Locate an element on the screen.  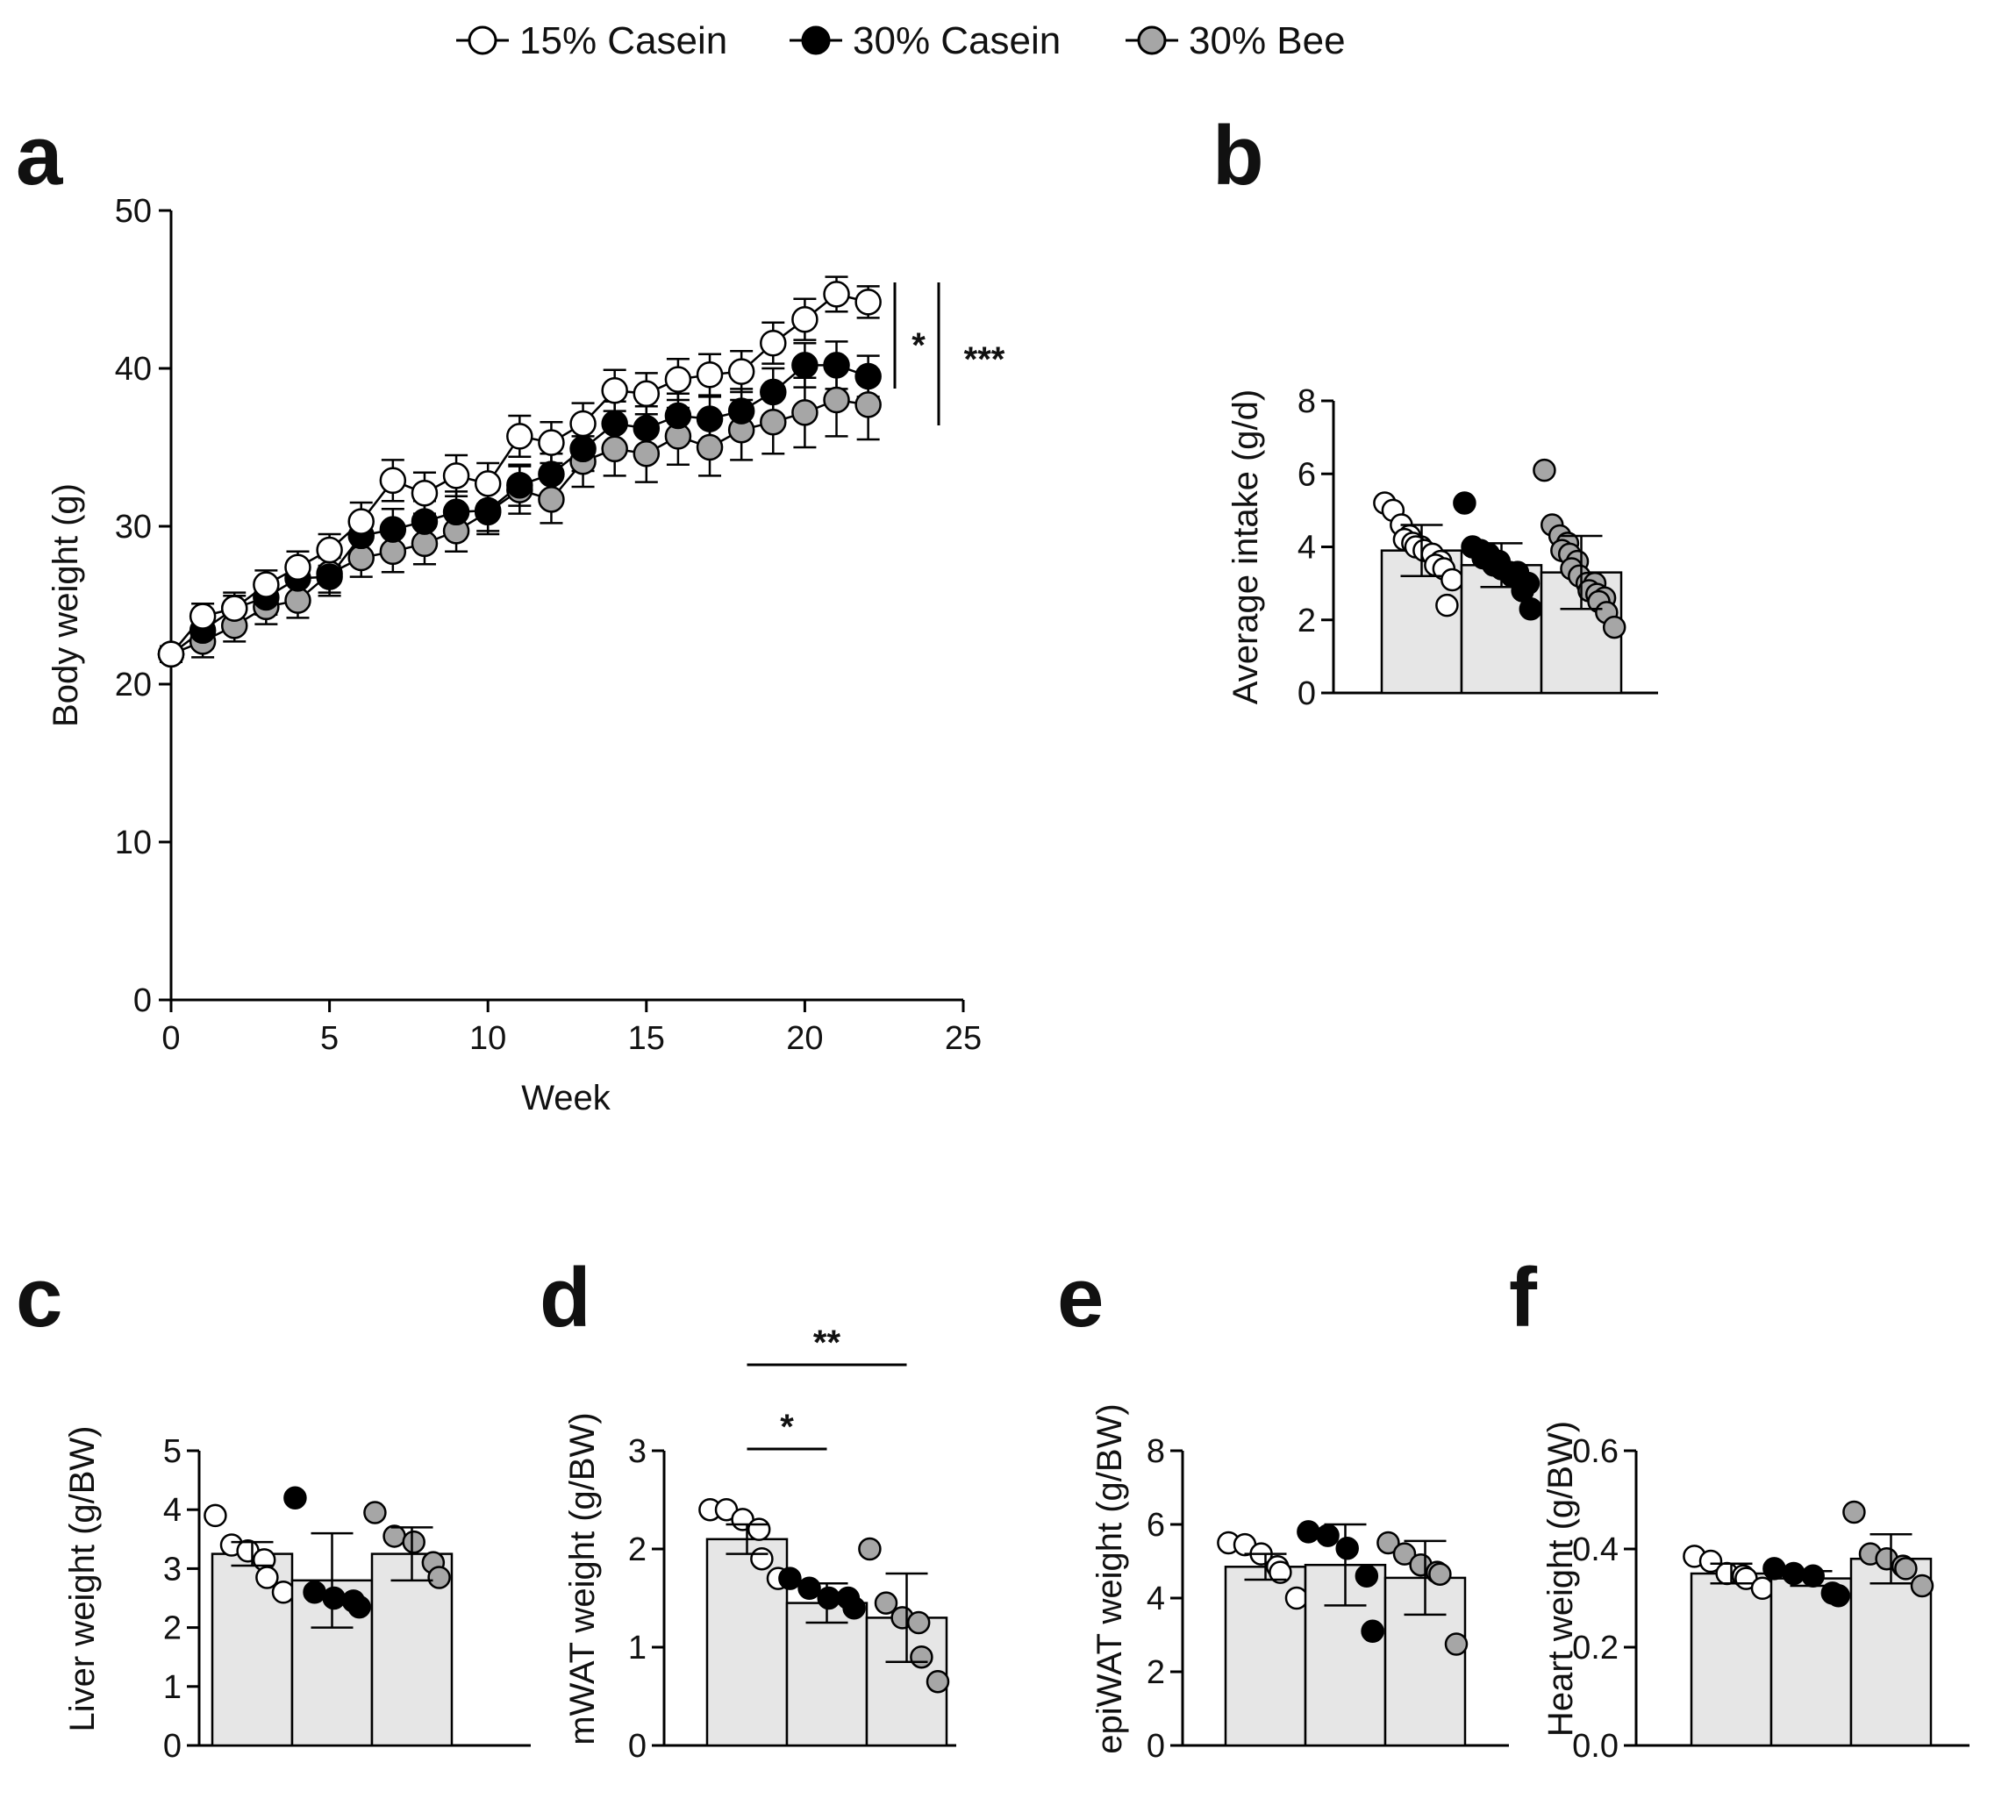
y-tick-label: 0.4 is located at coordinates (1595, 1549).